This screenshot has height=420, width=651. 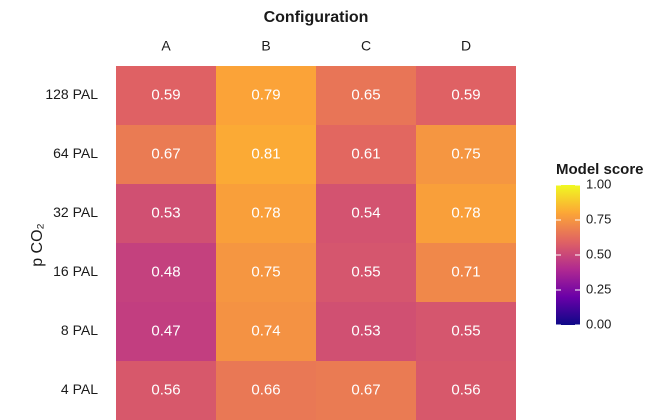 I want to click on y-tick-label: 8 PAL, so click(x=79, y=330).